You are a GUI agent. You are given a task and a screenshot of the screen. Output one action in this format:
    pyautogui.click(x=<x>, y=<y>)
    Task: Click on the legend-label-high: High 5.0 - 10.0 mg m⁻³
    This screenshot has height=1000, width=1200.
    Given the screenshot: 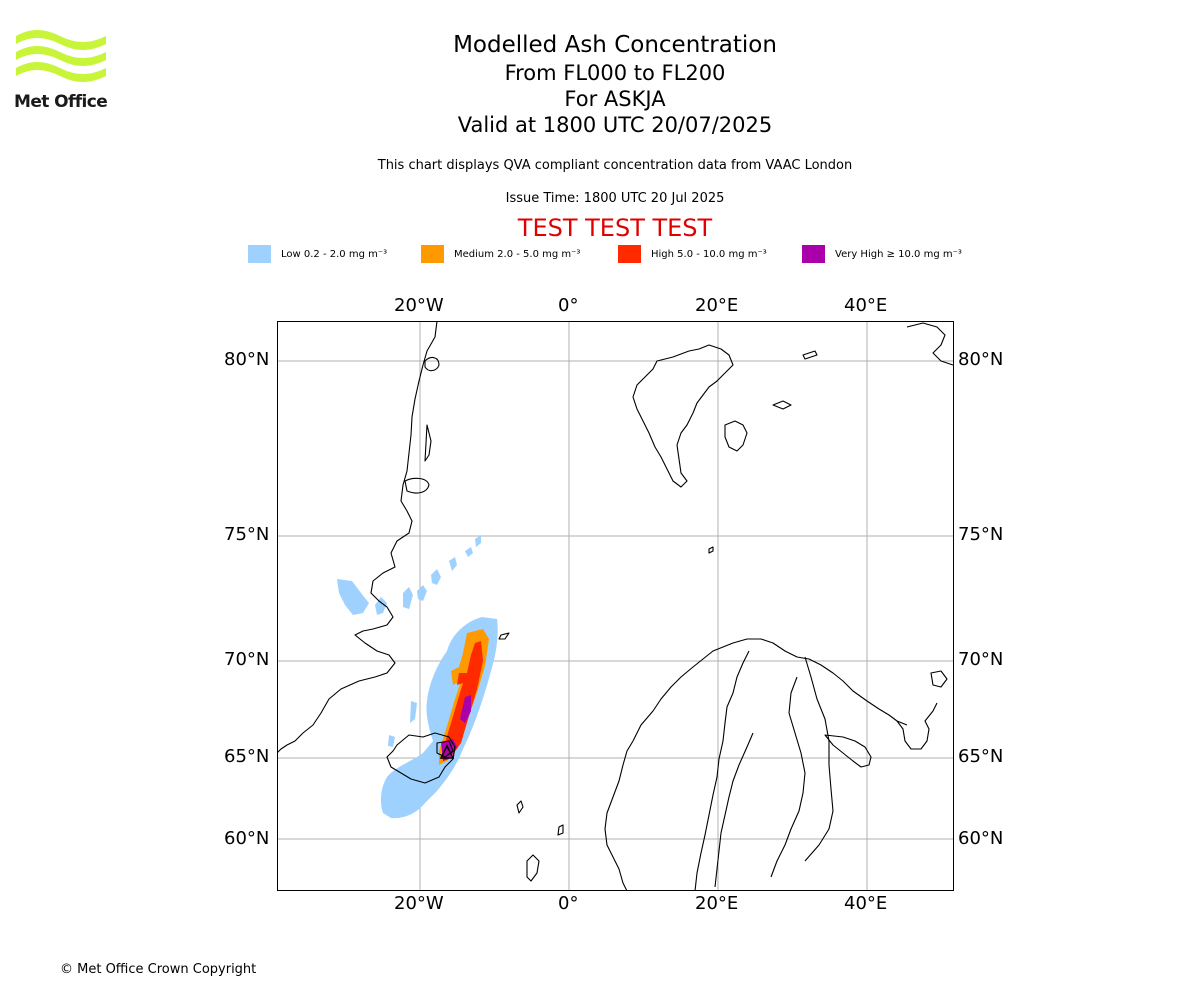 What is the action you would take?
    pyautogui.click(x=709, y=254)
    